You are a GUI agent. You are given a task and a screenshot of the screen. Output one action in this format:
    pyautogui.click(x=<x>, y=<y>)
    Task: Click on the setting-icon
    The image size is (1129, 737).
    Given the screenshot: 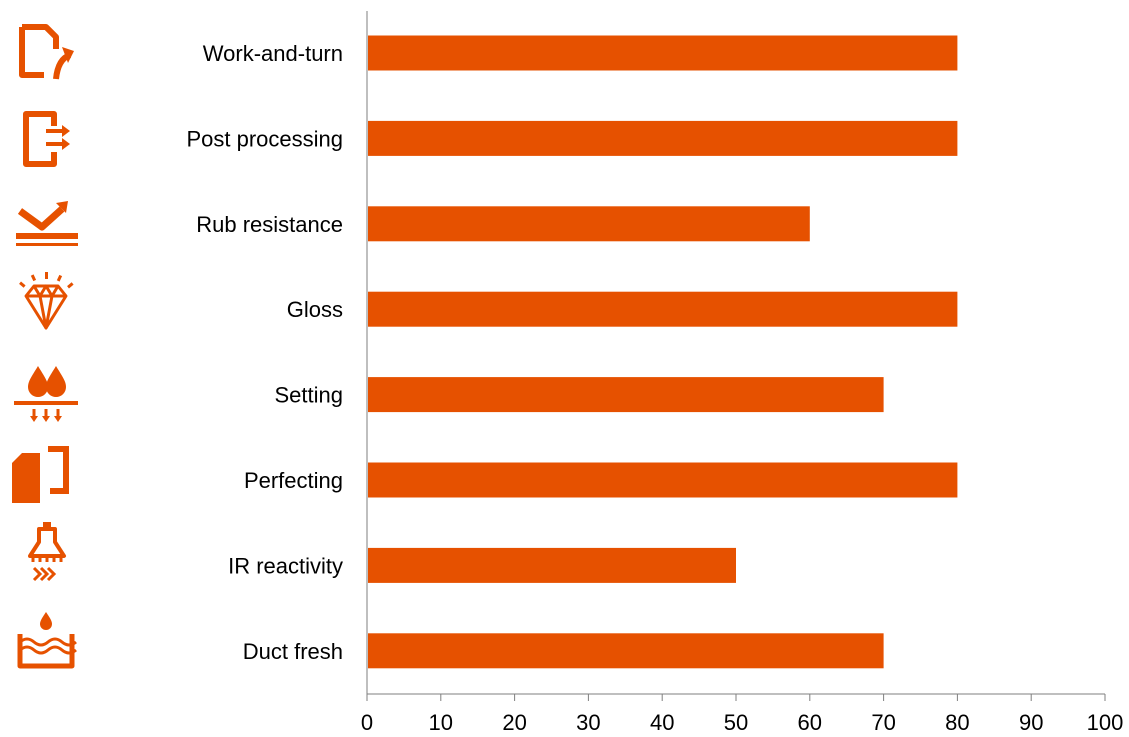 What is the action you would take?
    pyautogui.click(x=46, y=394)
    